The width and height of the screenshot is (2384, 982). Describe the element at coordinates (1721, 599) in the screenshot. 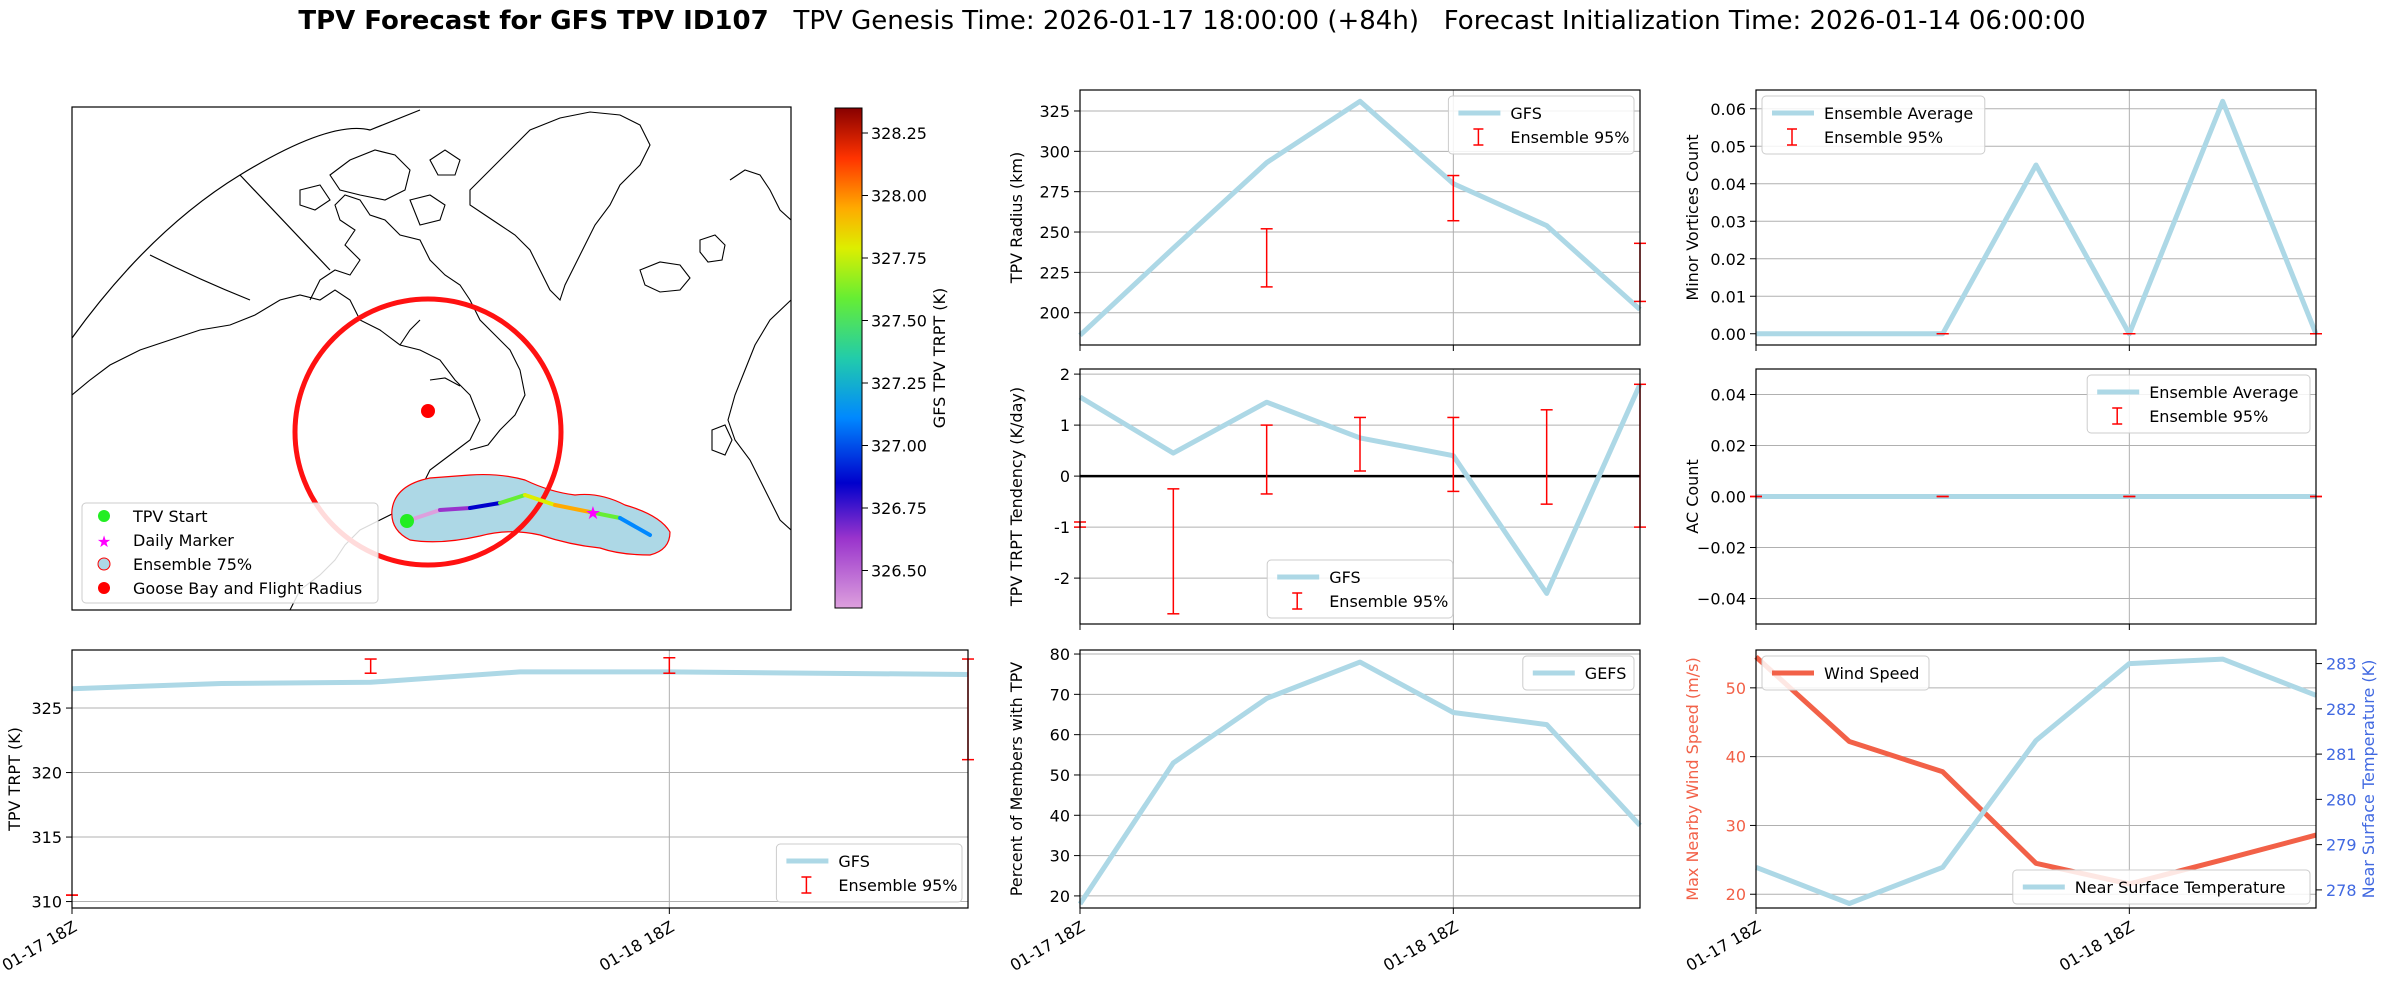

I see `y-tick-label: −0.04` at that location.